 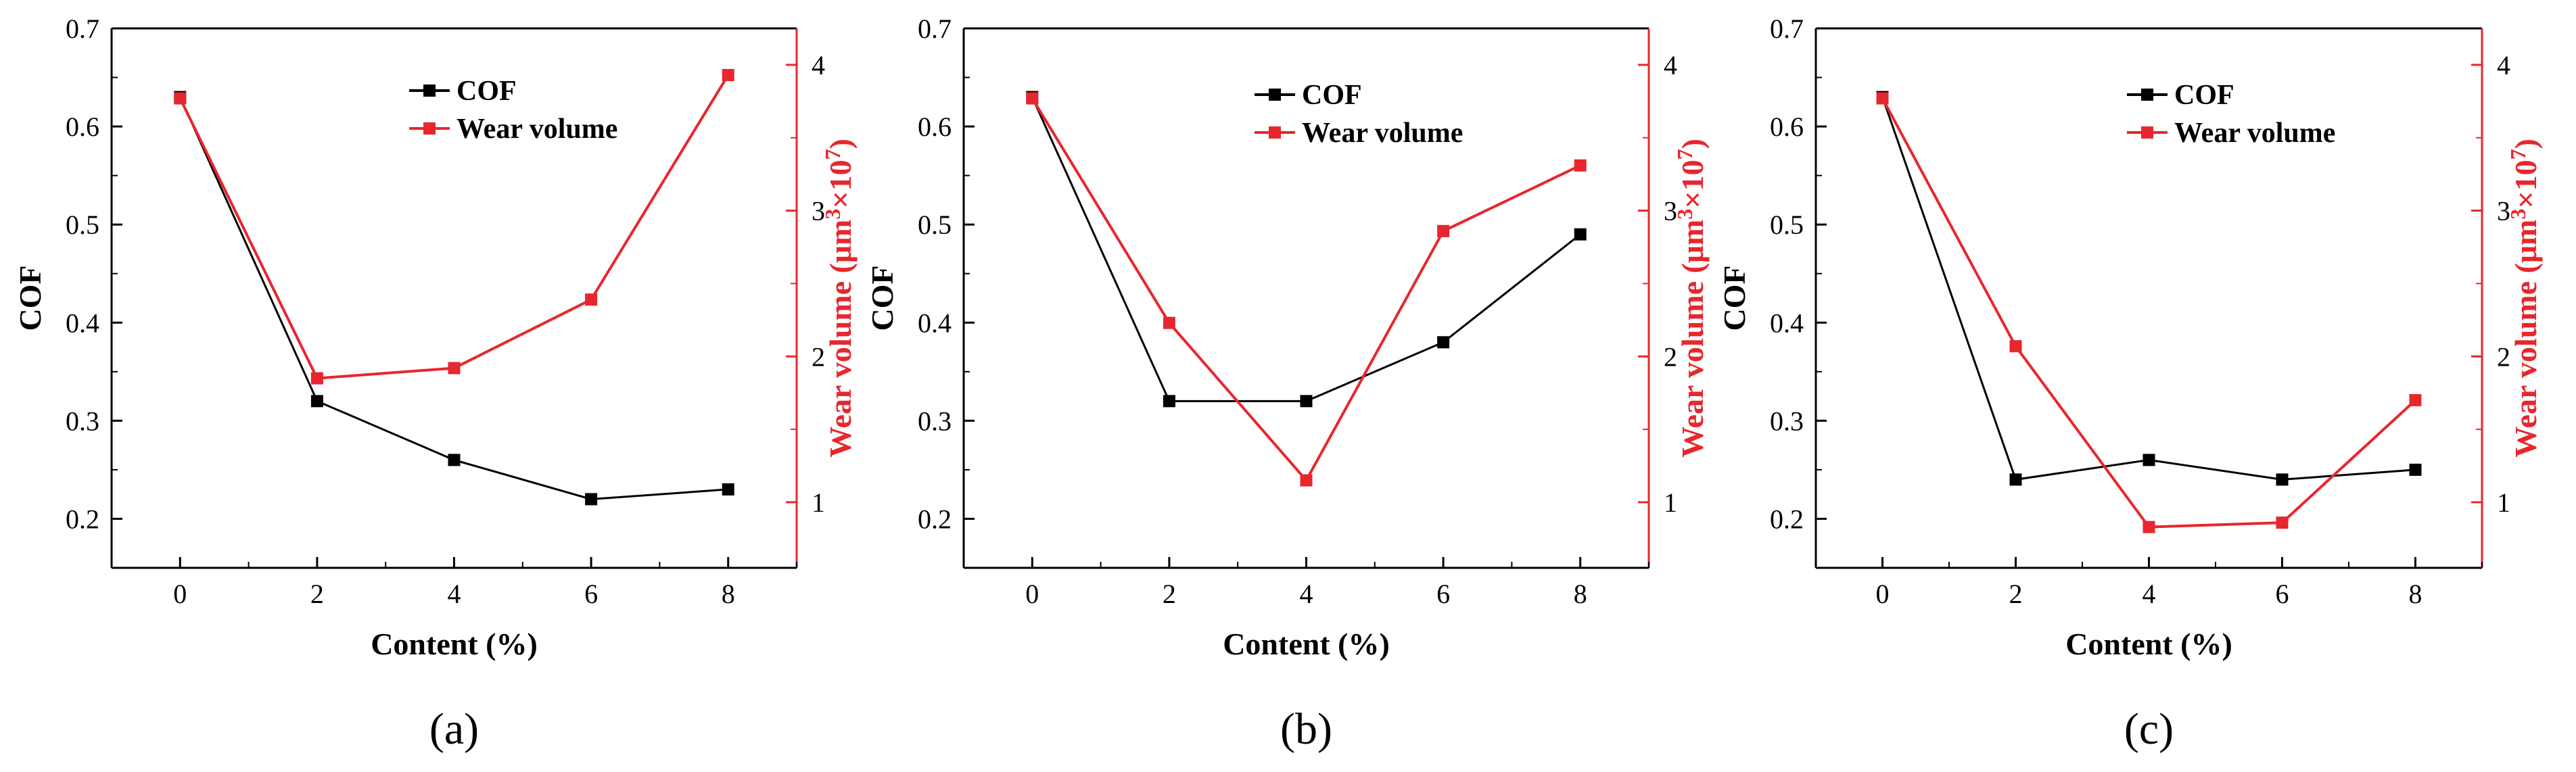 I want to click on panel-label: (c), so click(x=2149, y=729).